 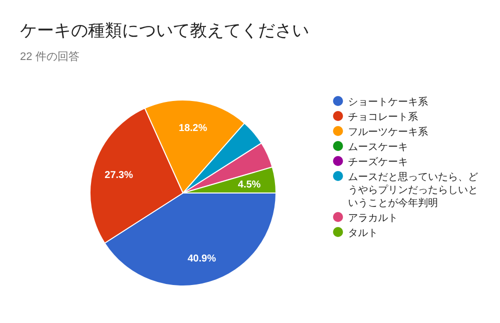 I want to click on legend-label: ムースだと思っていたら、どうやらプリンだったらしいということが今年判明, so click(x=413, y=190).